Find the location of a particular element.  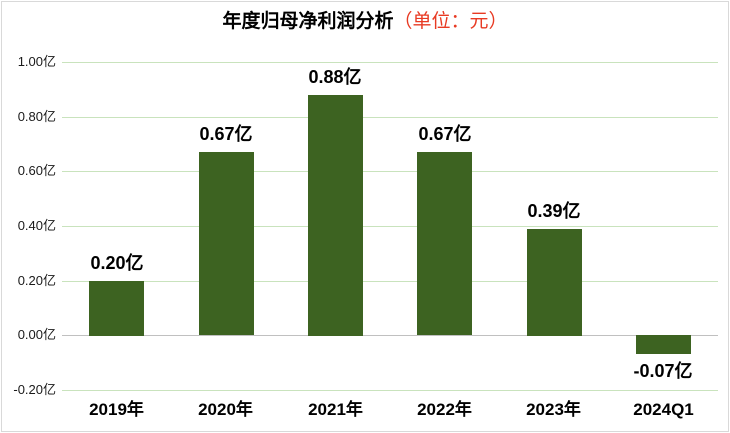

y-axis-tick-label: 0.80亿 is located at coordinates (36, 116).